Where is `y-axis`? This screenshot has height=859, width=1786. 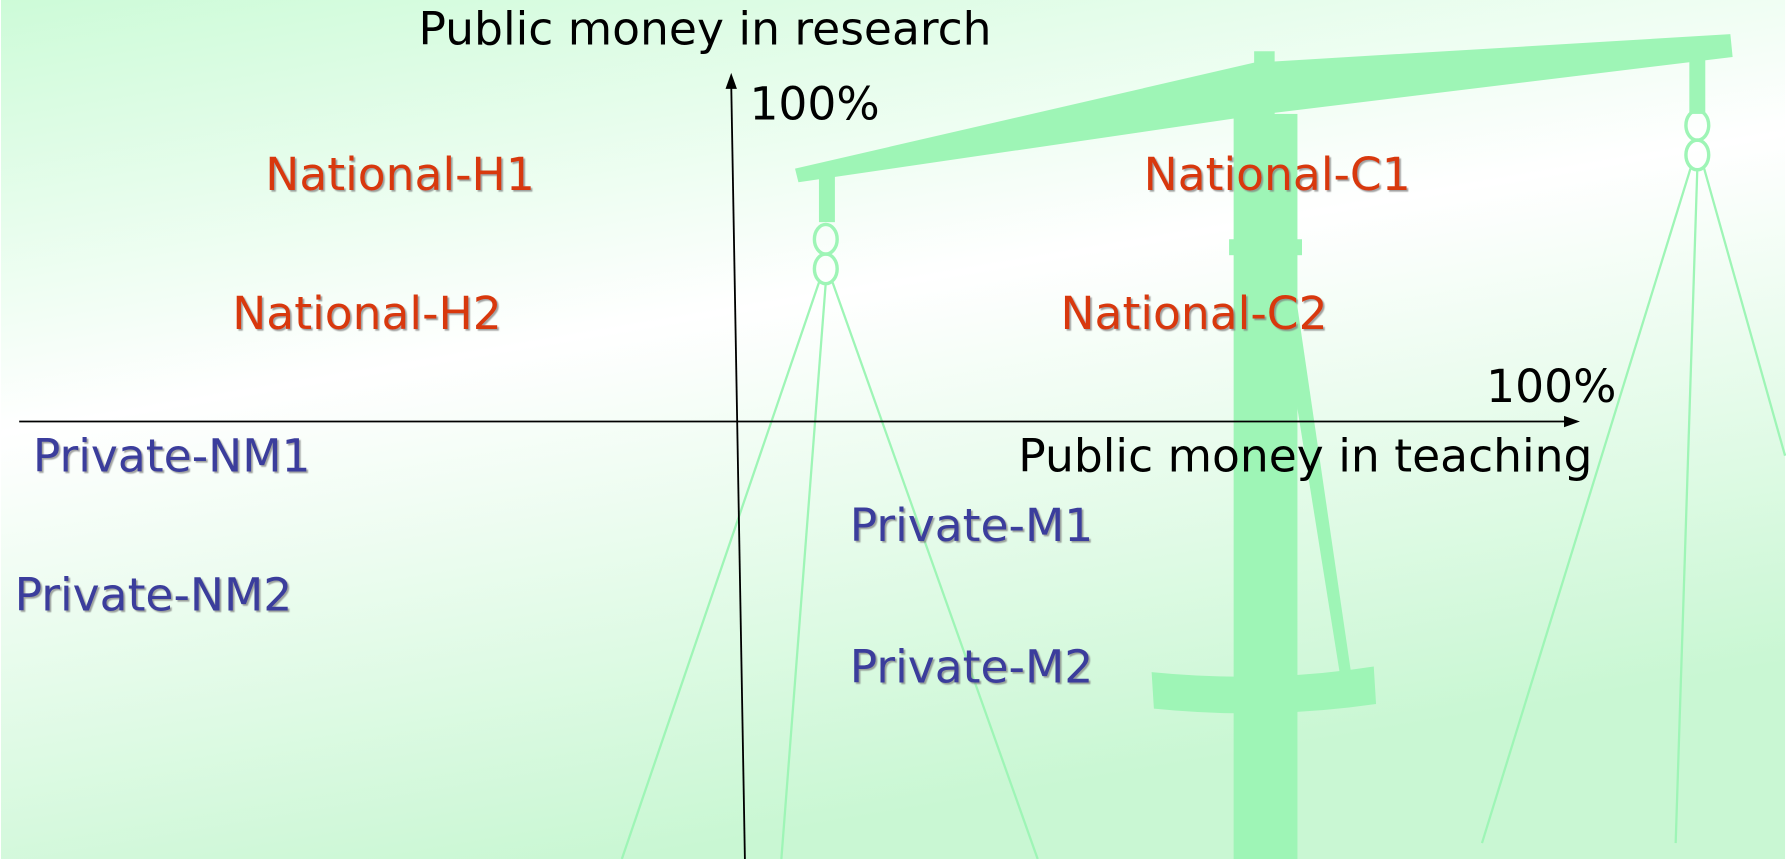
y-axis is located at coordinates (738, 471).